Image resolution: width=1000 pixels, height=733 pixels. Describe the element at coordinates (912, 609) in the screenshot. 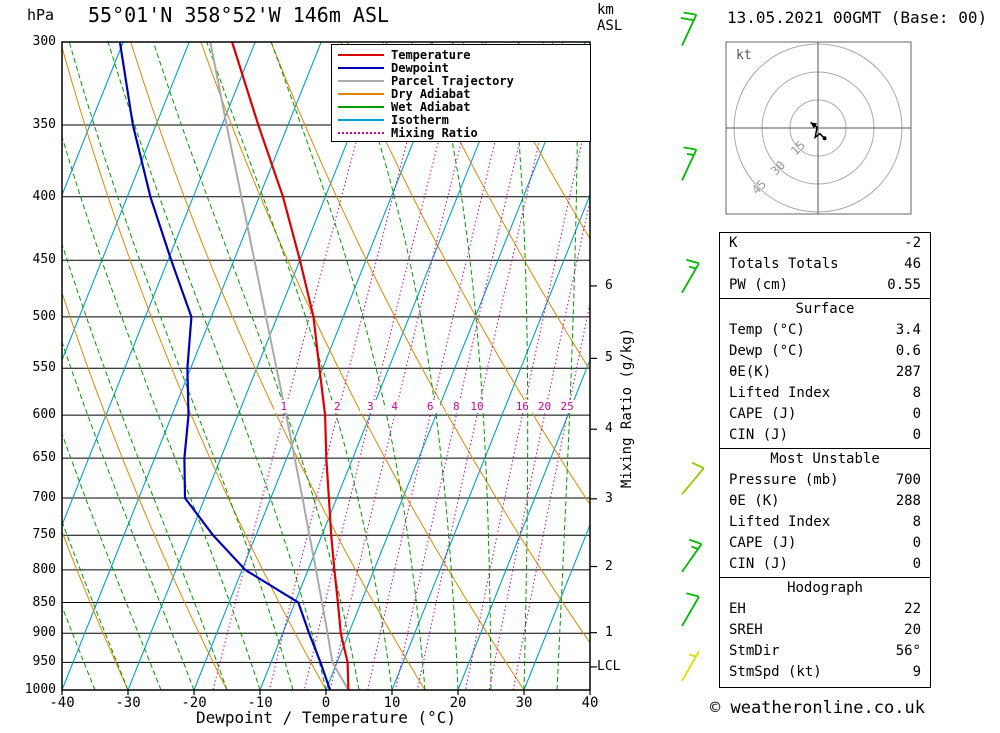

I see `stat-value: 22` at that location.